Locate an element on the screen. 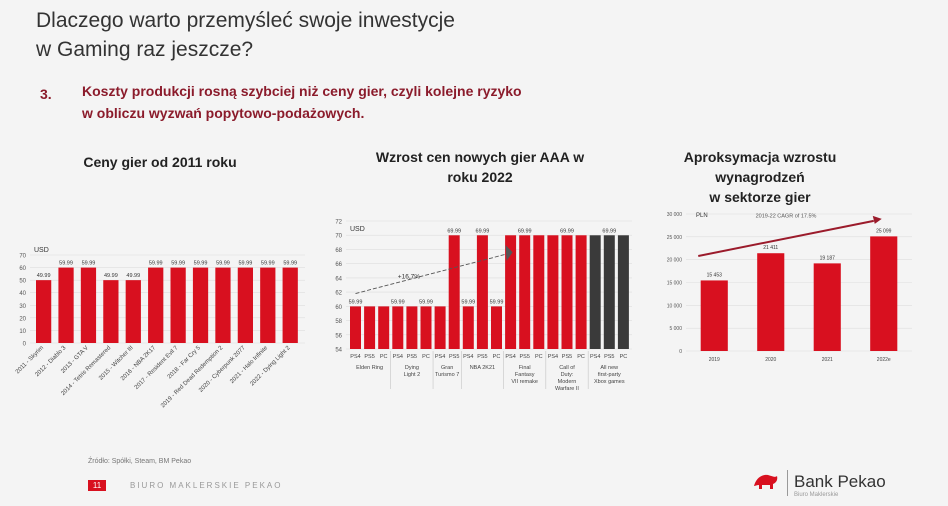 The width and height of the screenshot is (948, 506). chart1-title: Ceny gier od 2011 roku is located at coordinates (160, 162).